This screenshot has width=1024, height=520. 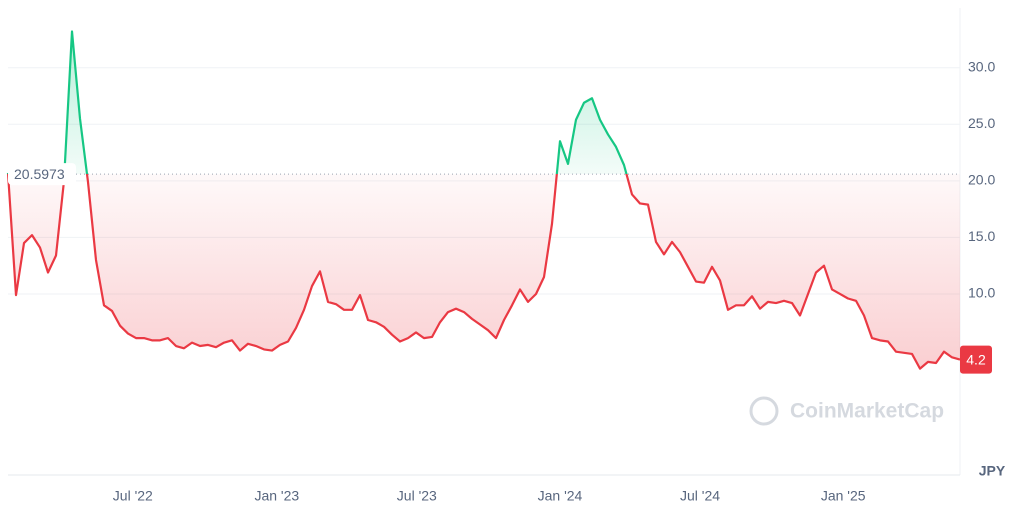 I want to click on last-price-badge, so click(x=976, y=359).